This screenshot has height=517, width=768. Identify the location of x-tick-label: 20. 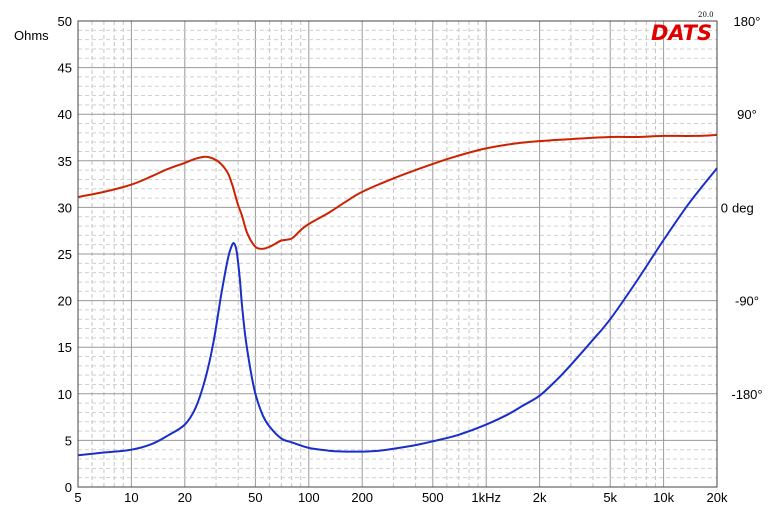
(185, 497).